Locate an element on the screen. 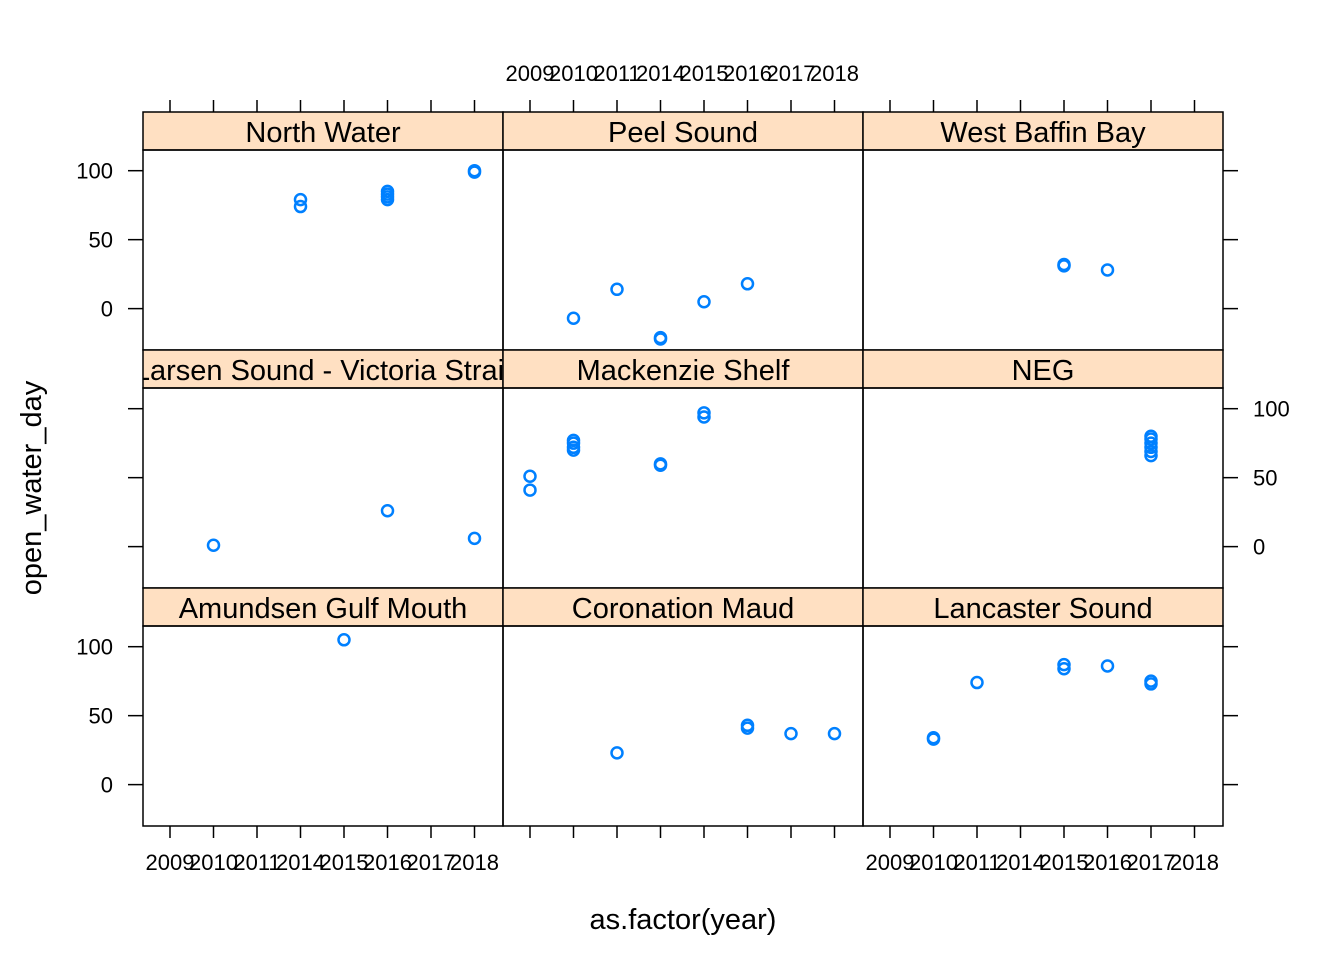 The width and height of the screenshot is (1344, 960). y-axis-row-0-right is located at coordinates (1230, 239).